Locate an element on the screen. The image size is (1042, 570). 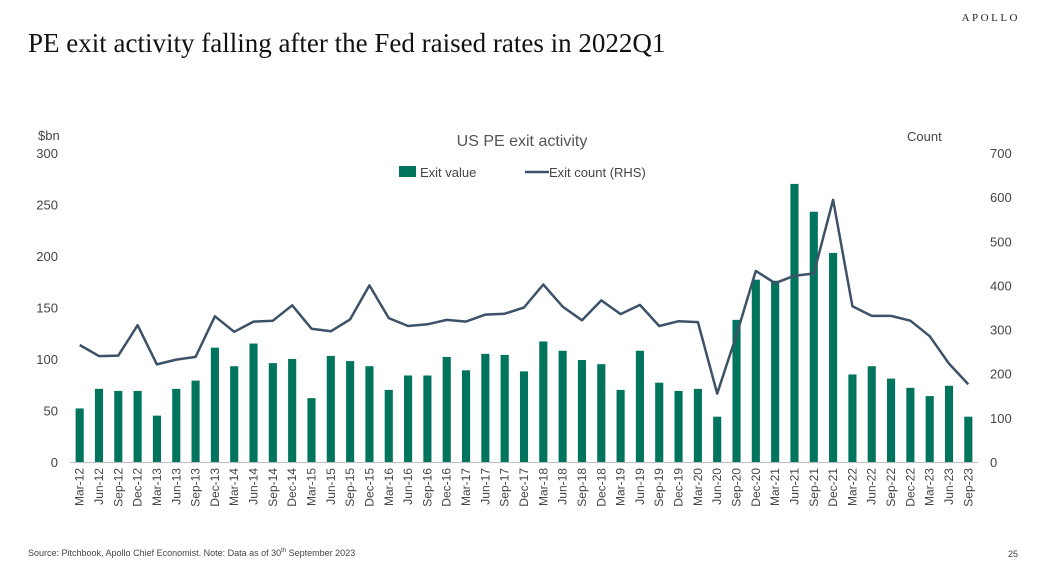
left-axis-label: $bn is located at coordinates (49, 135).